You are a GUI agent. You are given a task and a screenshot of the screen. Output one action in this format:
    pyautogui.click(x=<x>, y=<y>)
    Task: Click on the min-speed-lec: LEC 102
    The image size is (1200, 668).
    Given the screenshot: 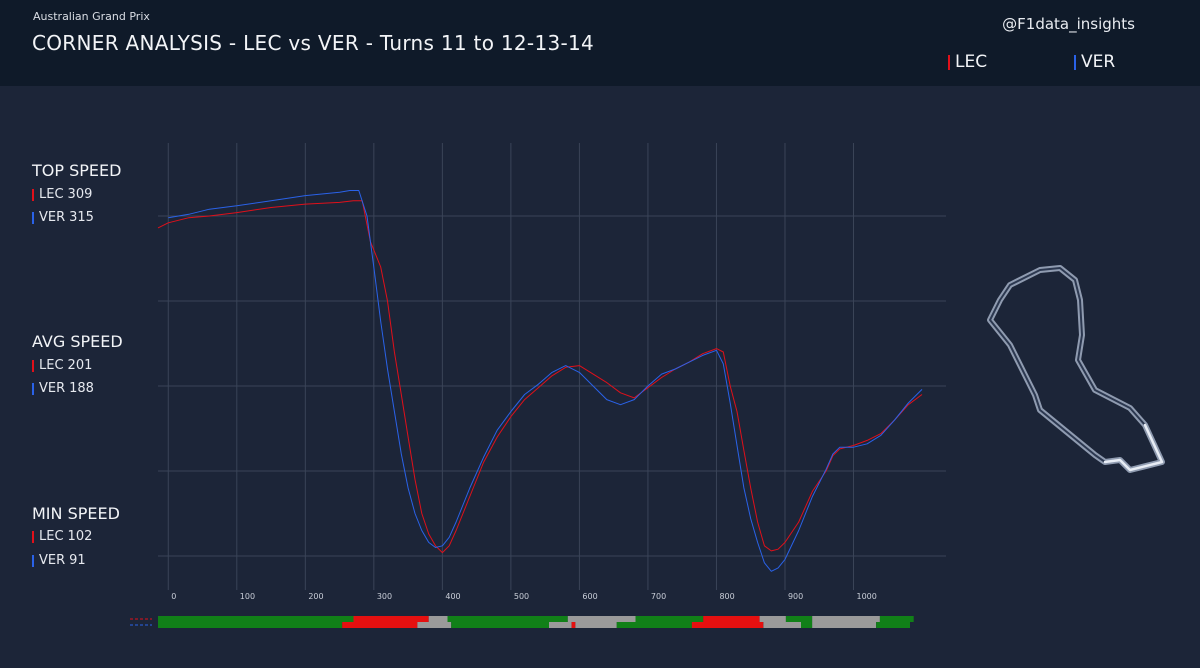 What is the action you would take?
    pyautogui.click(x=62, y=536)
    